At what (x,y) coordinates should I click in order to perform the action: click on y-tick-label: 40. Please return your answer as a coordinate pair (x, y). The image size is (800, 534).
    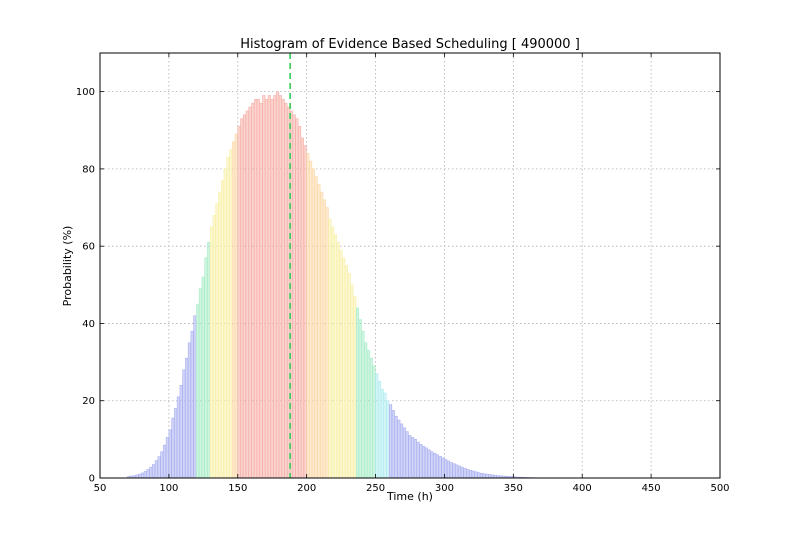
    Looking at the image, I should click on (88, 324).